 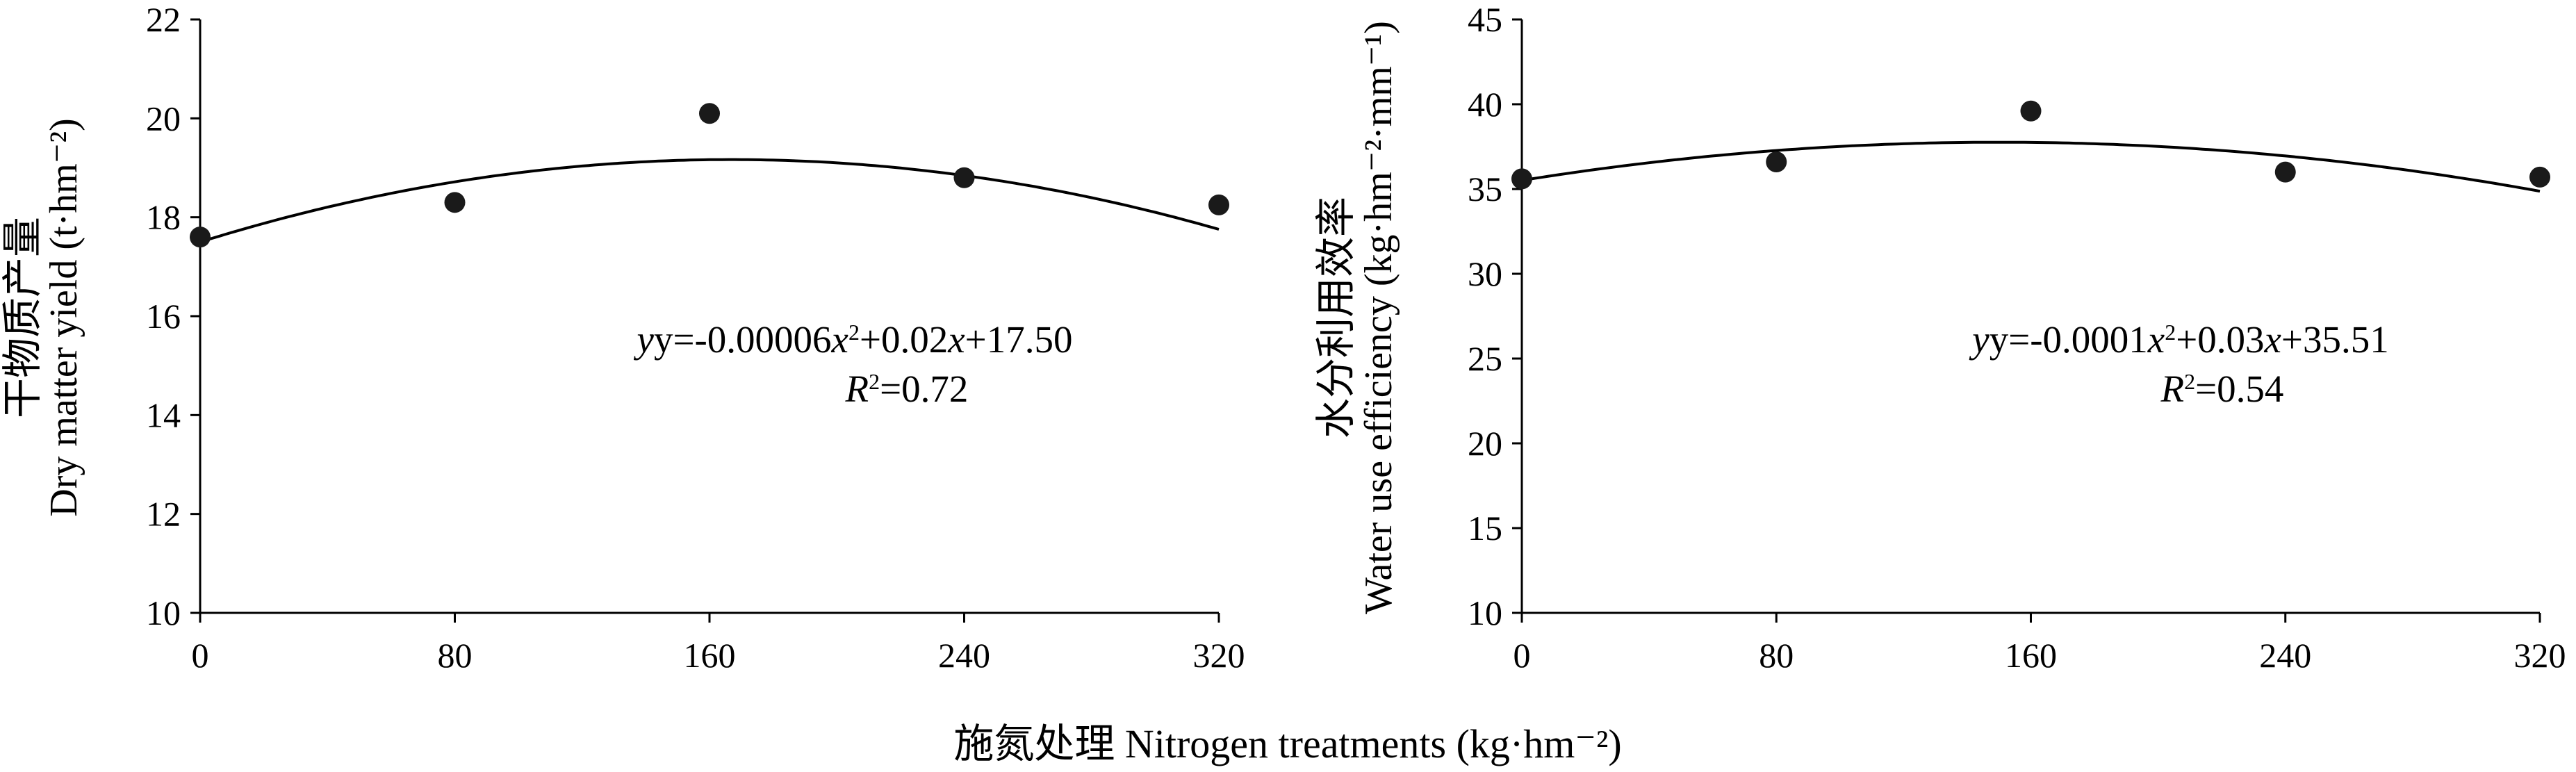 What do you see at coordinates (1485, 273) in the screenshot?
I see `y-tick-label: 30` at bounding box center [1485, 273].